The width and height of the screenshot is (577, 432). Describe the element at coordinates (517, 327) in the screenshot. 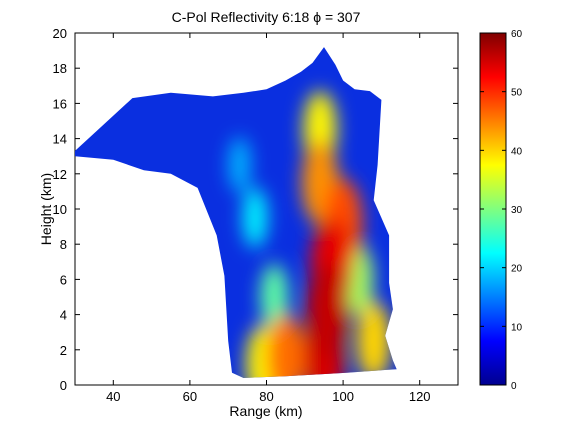

I see `colorbar-tick-label: 10` at that location.